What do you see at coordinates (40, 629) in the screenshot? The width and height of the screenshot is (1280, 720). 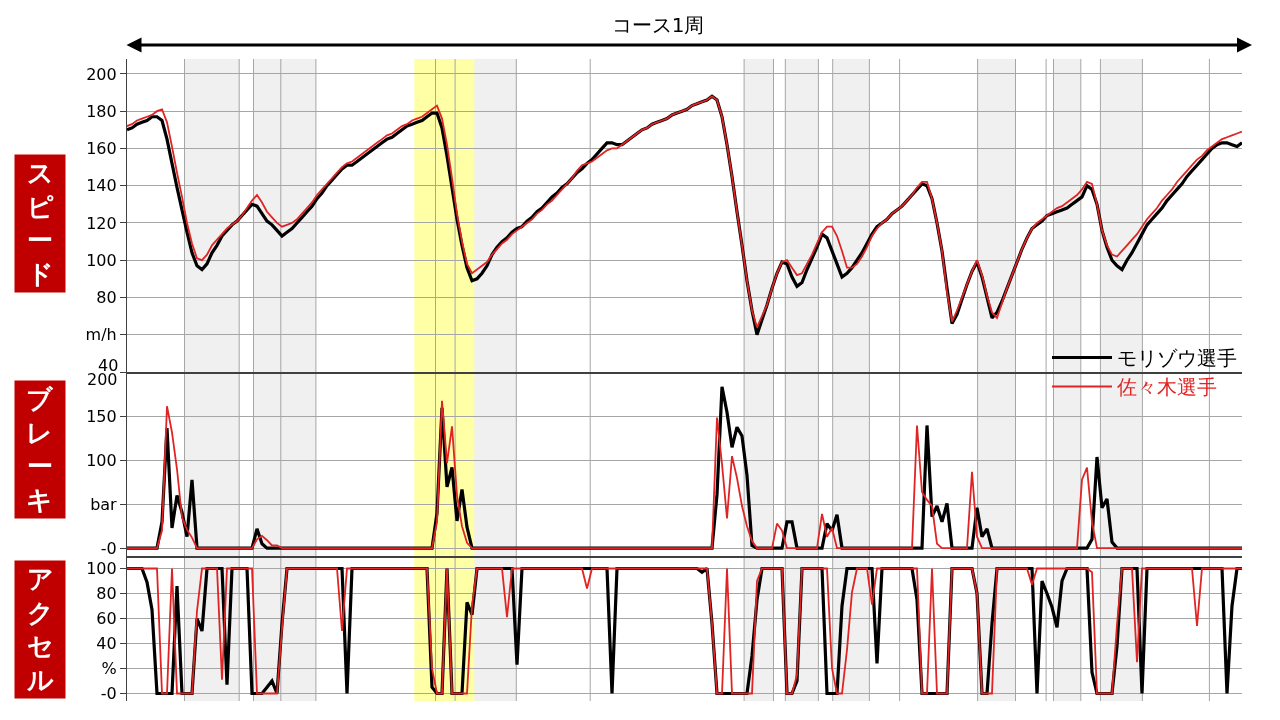 I see `y-axis-title: アクセル` at bounding box center [40, 629].